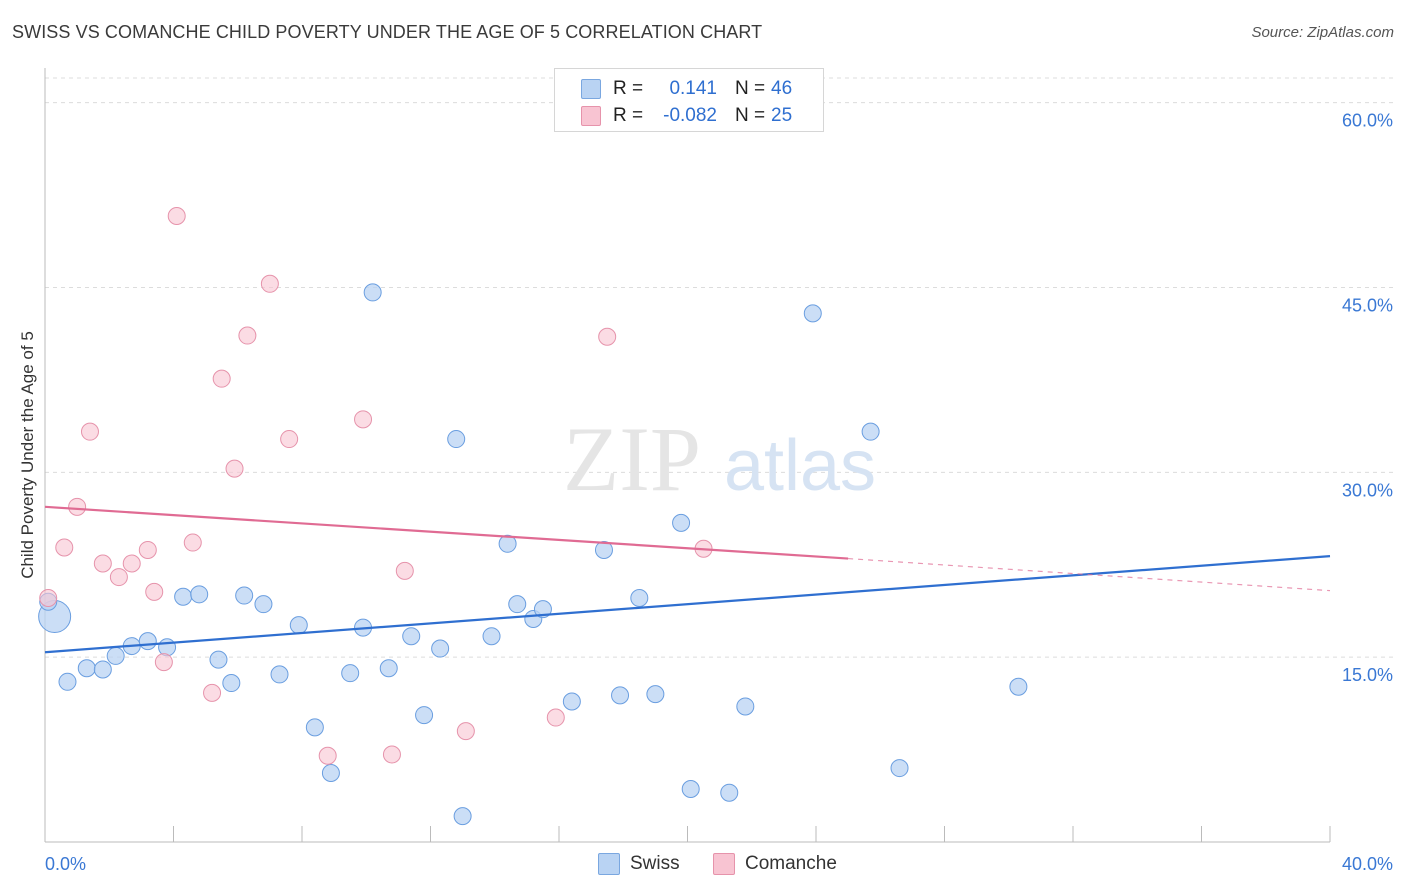 Image resolution: width=1406 pixels, height=892 pixels. I want to click on n-value: 25, so click(782, 115).